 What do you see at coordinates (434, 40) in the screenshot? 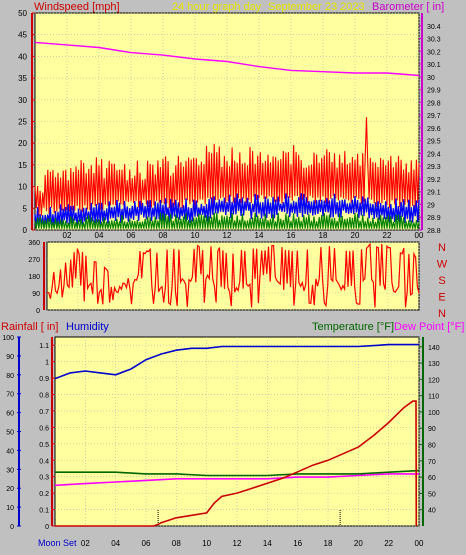
I see `baro-y-tick-label: 30.3` at bounding box center [434, 40].